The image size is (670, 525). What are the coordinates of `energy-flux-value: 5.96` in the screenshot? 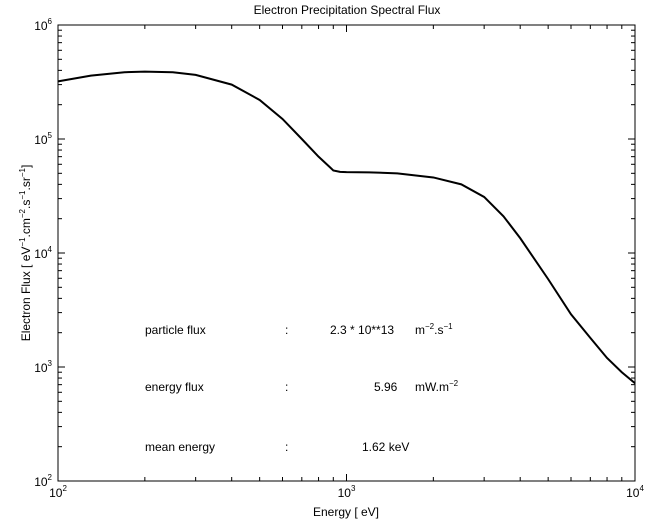 It's located at (386, 387).